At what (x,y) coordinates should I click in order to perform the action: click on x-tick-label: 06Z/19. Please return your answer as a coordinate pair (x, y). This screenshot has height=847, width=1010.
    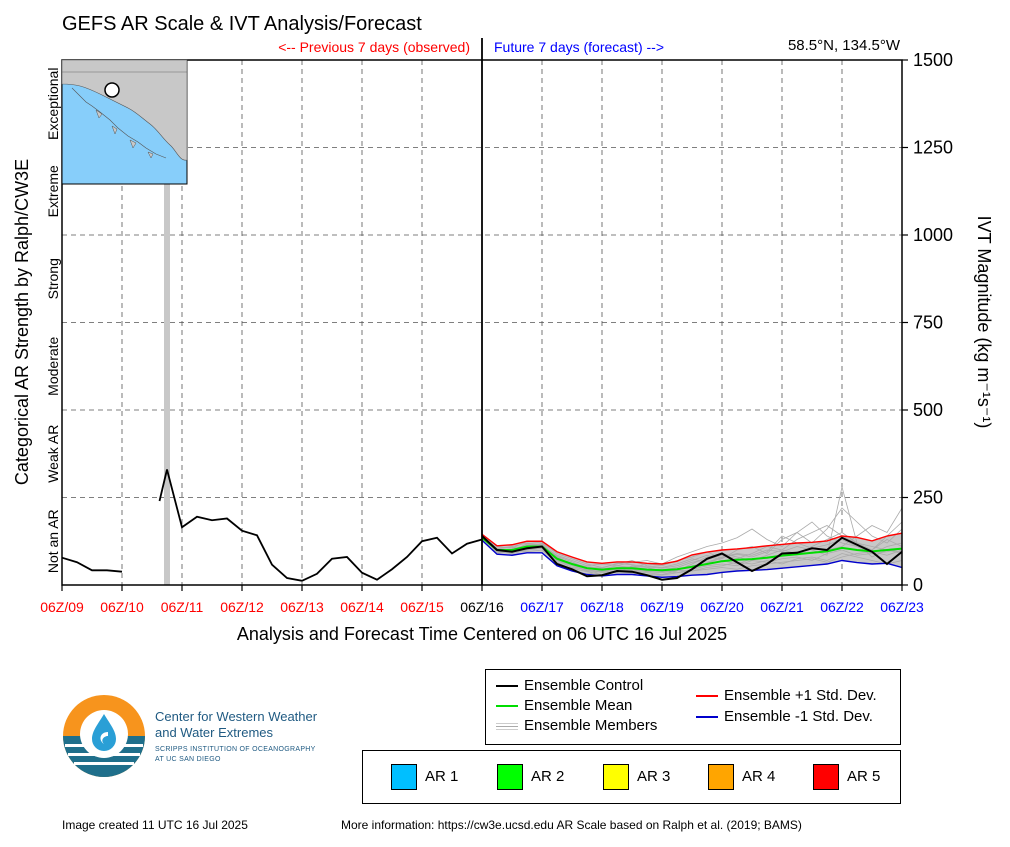
    Looking at the image, I should click on (662, 607).